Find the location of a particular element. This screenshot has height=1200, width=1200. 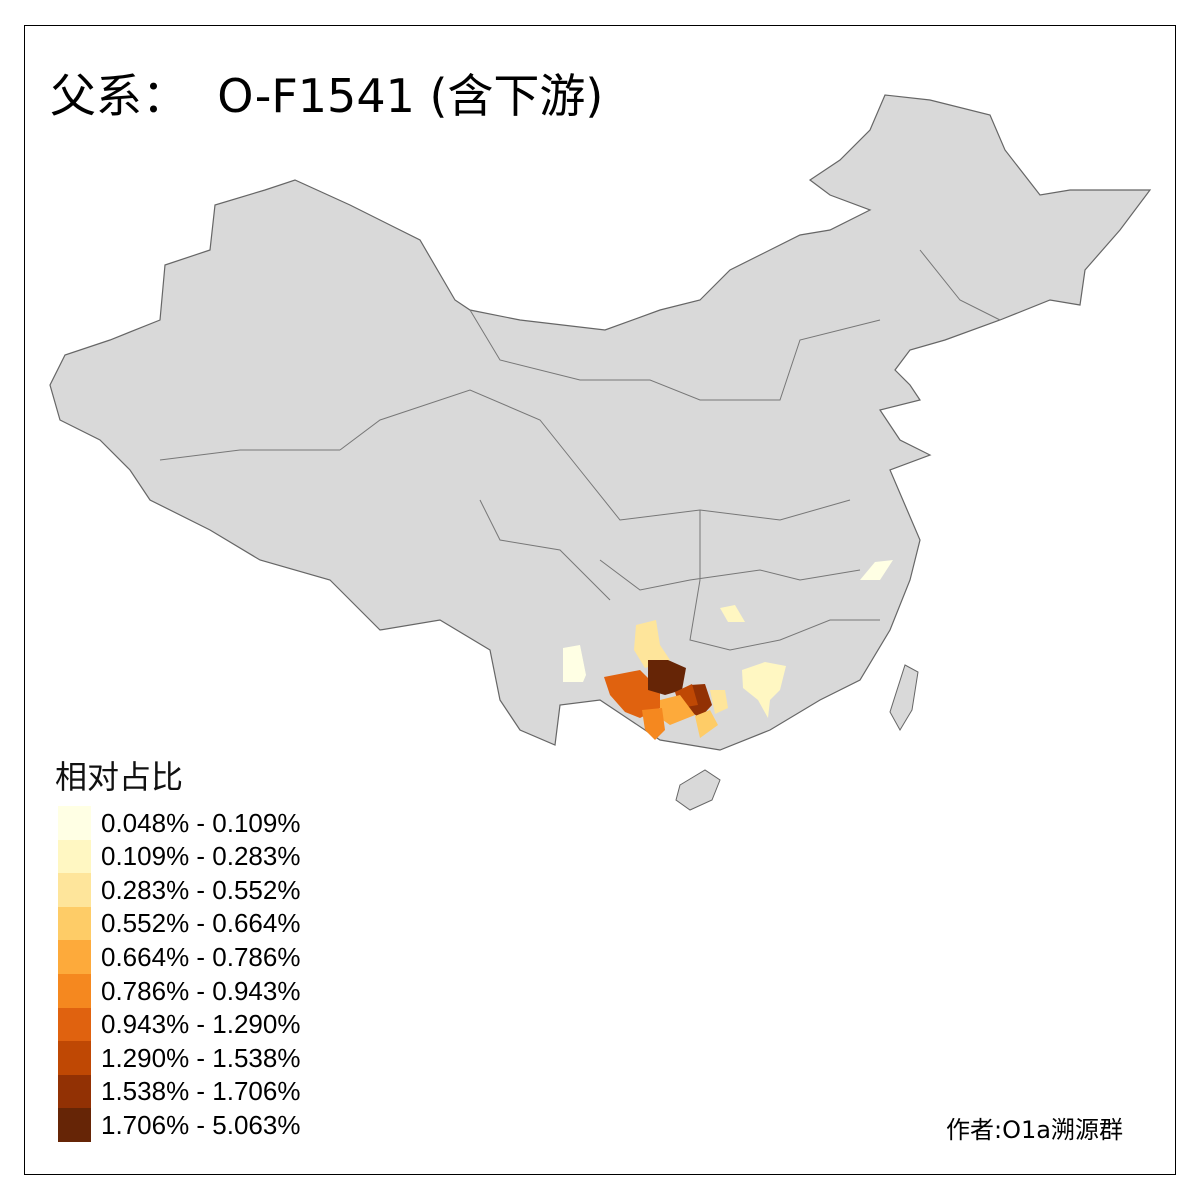

region-hunan is located at coordinates (732, 613).